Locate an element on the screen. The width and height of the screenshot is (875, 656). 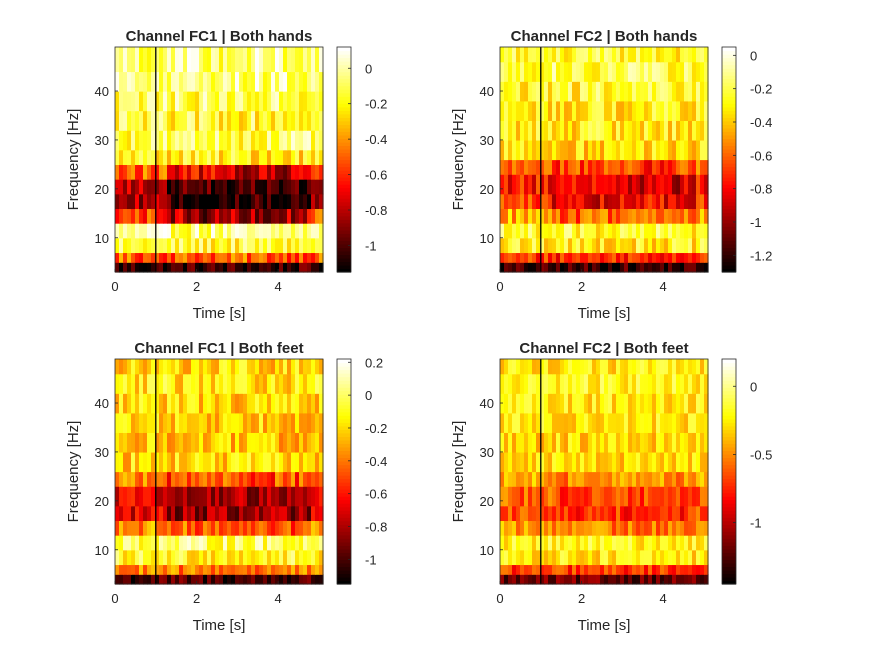
y-tick-label: 10 is located at coordinates (102, 550).